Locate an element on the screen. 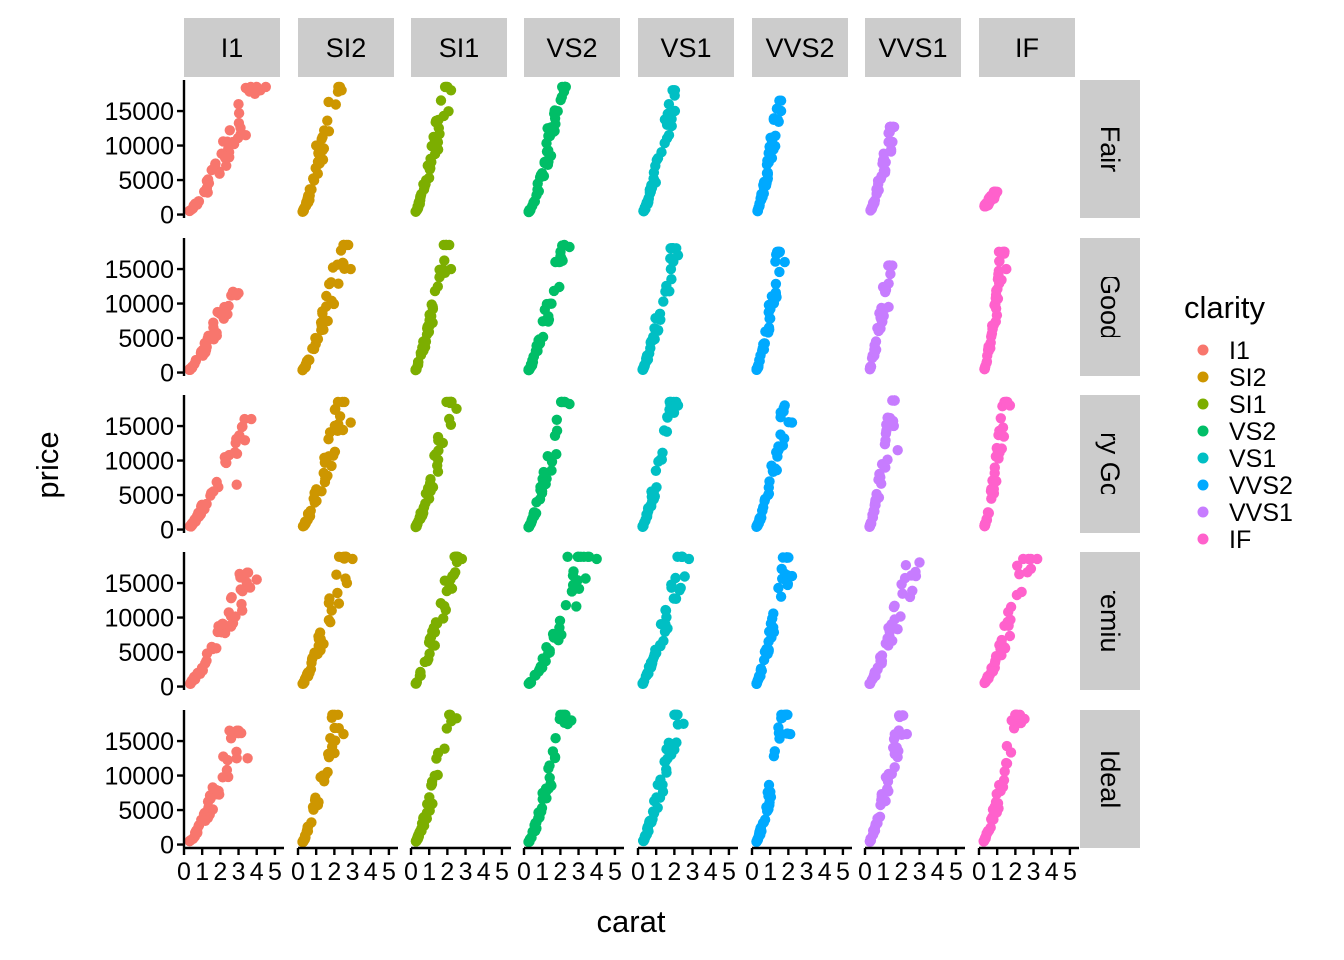  legend-key-vs1 is located at coordinates (1203, 458).